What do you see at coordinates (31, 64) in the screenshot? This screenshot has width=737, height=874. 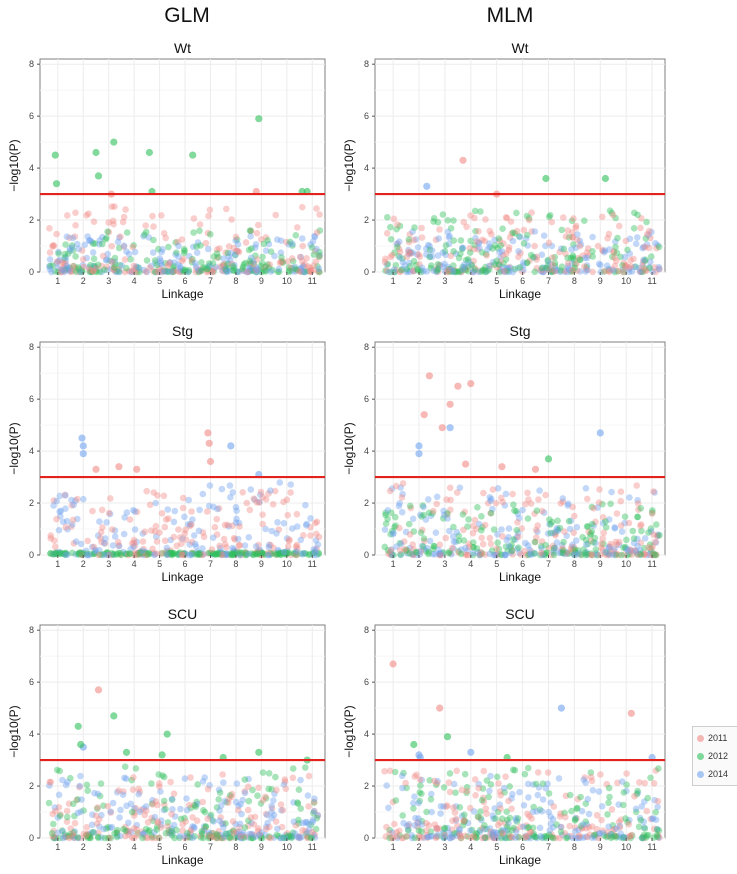 I see `y-tick-label: 8` at bounding box center [31, 64].